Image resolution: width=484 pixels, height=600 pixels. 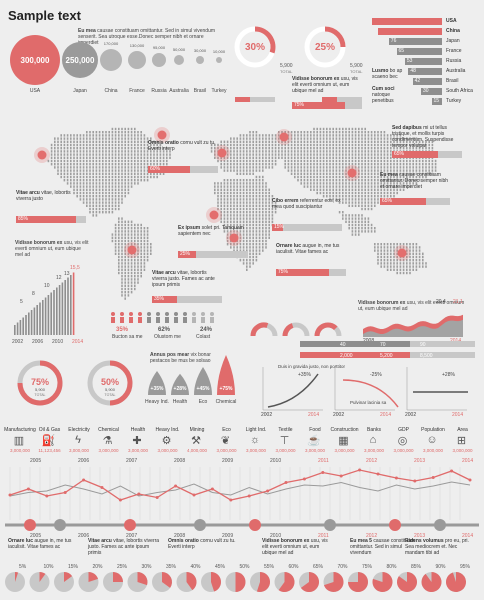 I want to click on country-label: Russia, so click(x=454, y=61).